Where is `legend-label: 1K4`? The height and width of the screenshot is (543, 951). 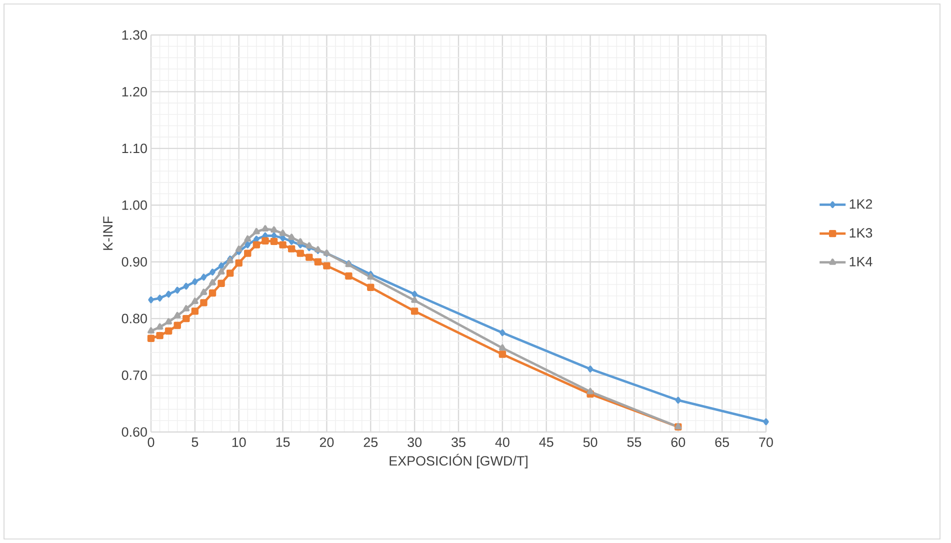 legend-label: 1K4 is located at coordinates (861, 261).